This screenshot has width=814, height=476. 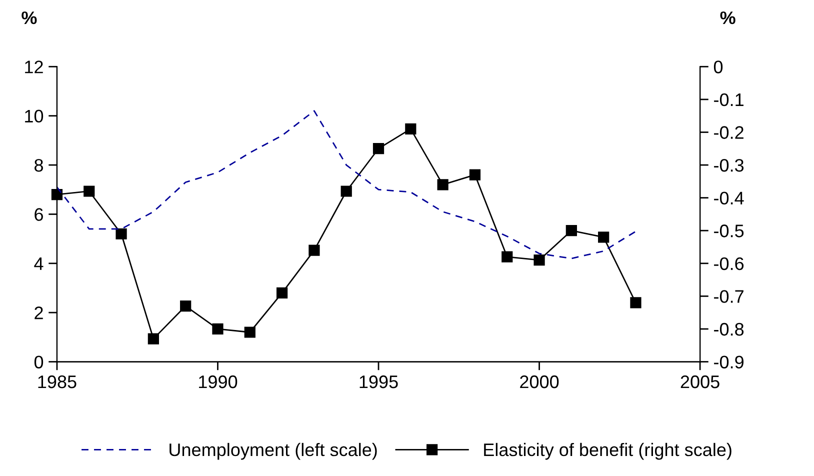 I want to click on y-tick-label: 2, so click(x=38, y=313).